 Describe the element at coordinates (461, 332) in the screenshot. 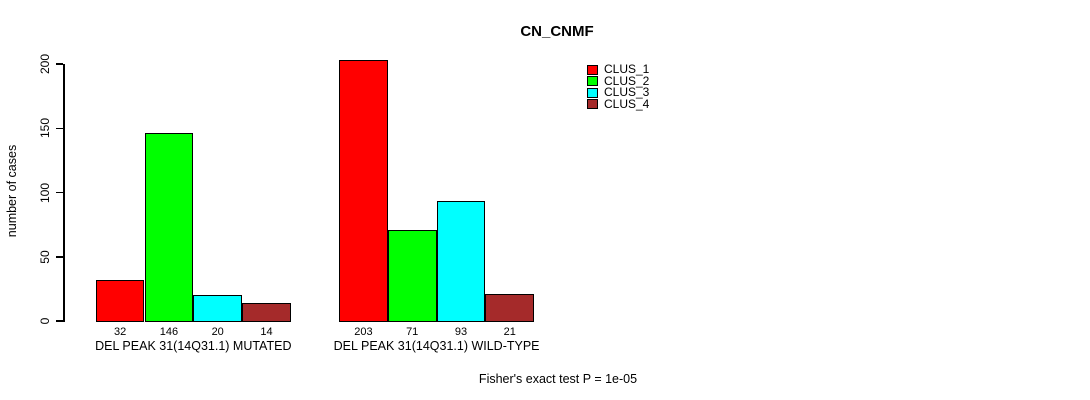

I see `bar-value-label: 93` at that location.